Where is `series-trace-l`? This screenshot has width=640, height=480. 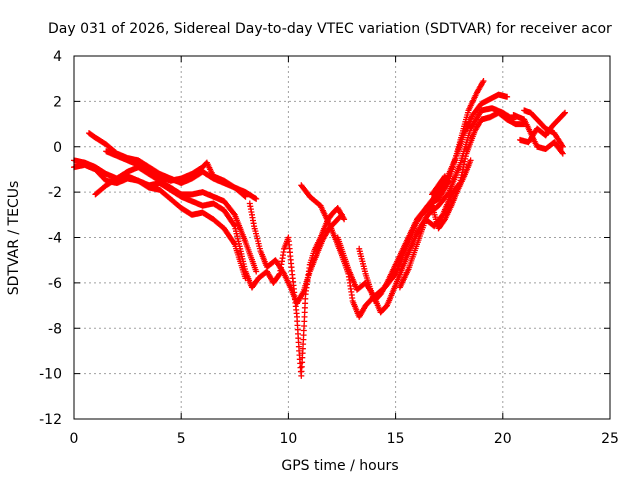
series-trace-l is located at coordinates (447, 194).